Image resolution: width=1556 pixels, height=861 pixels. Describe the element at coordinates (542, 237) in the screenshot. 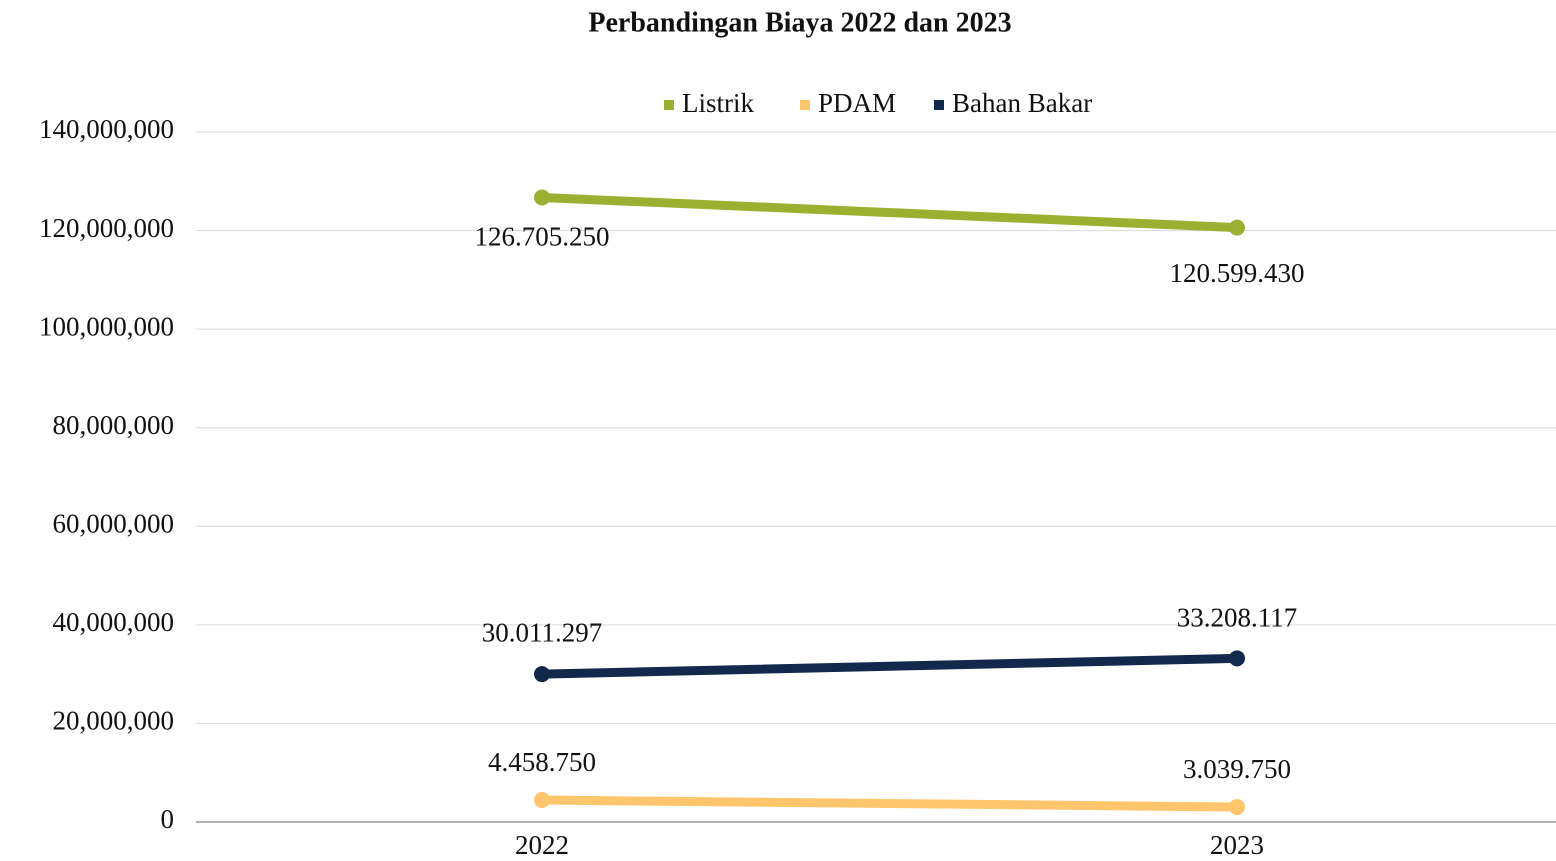

I see `data-label: 126.705.250` at that location.